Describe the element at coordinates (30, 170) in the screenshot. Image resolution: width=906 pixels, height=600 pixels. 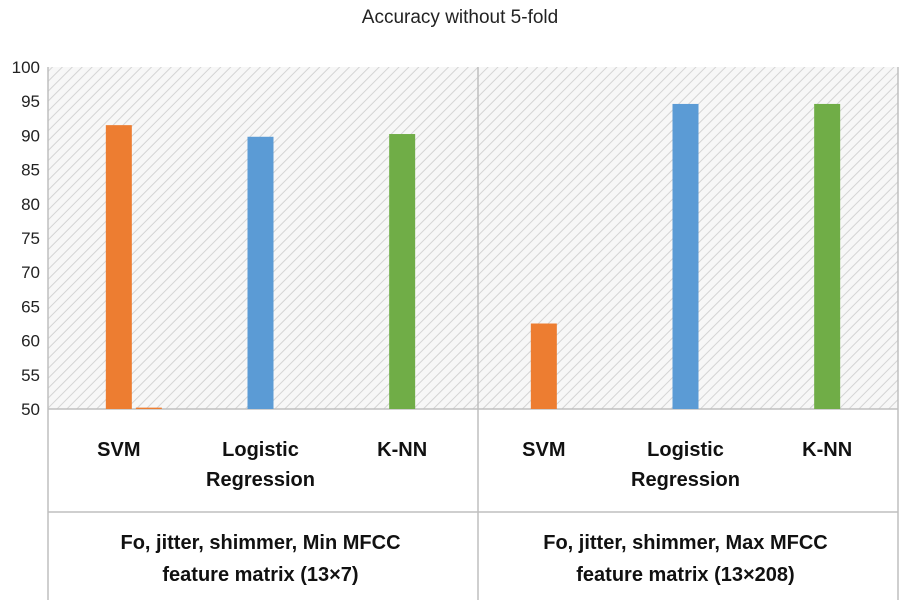
I see `y-tick-label: 85` at that location.